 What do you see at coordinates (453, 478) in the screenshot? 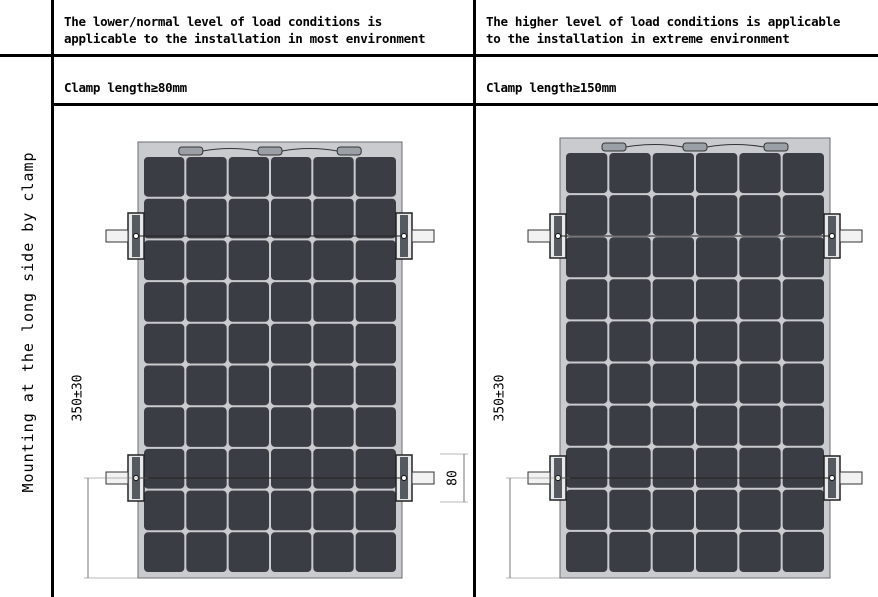
I see `dimension-left-clamp-text: 80` at bounding box center [453, 478].